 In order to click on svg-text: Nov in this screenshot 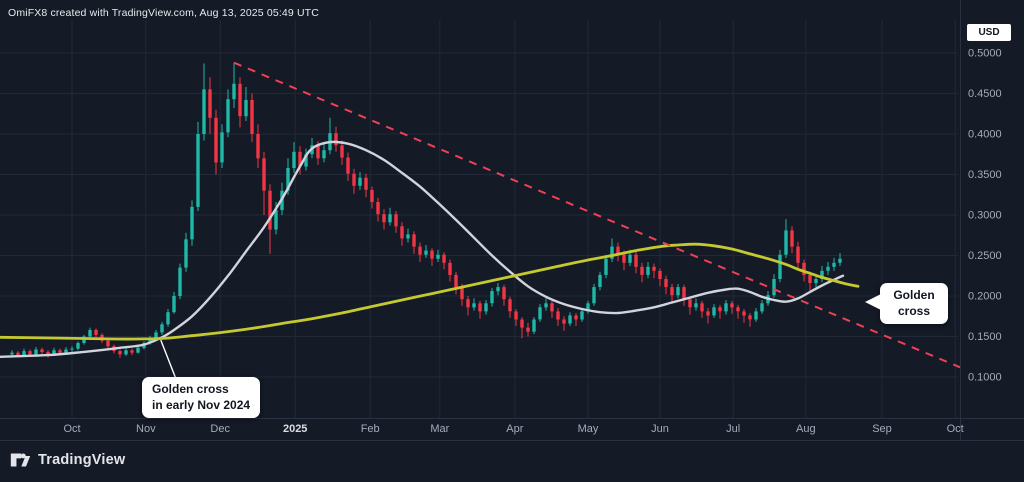, I will do `click(146, 429)`.